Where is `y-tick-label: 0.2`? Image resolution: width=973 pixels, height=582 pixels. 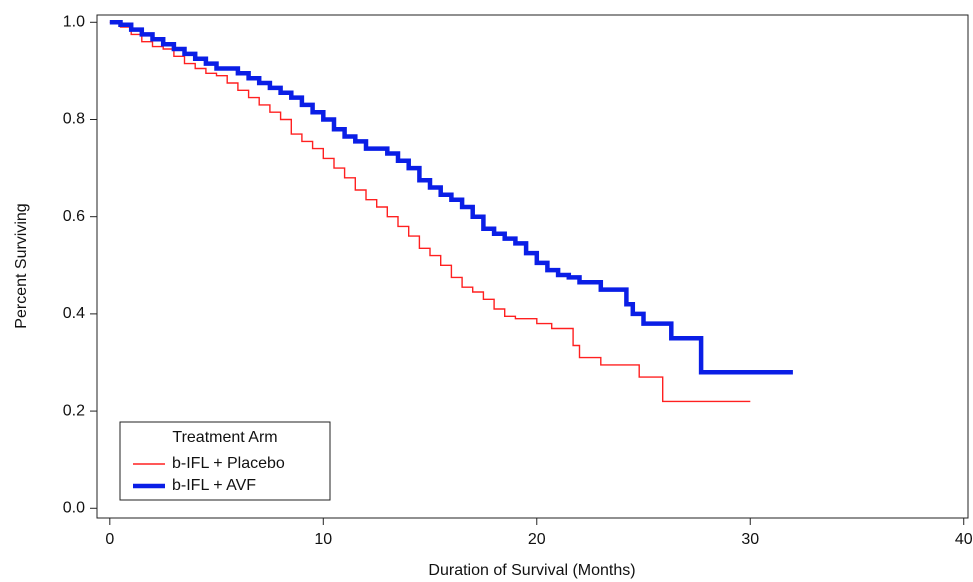
y-tick-label: 0.2 is located at coordinates (74, 410).